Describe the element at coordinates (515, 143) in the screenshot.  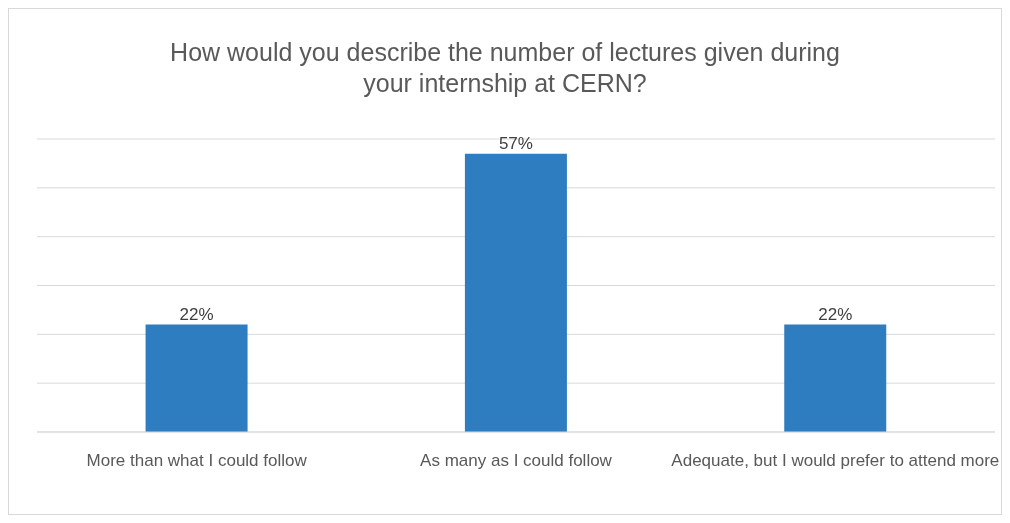
I see `data-label: 57%` at that location.